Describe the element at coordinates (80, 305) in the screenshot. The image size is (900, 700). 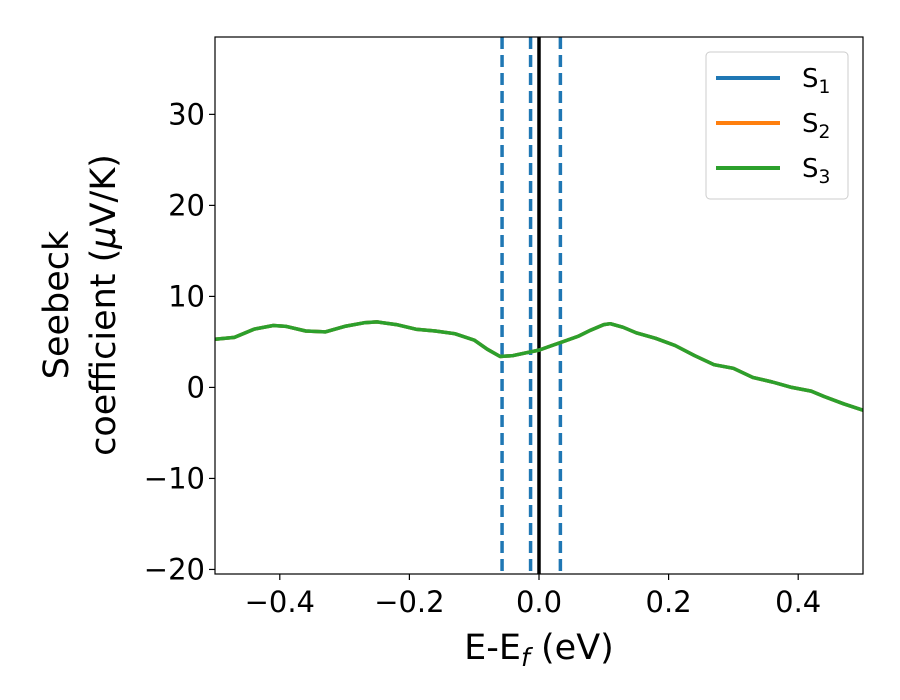
I see `y-axis-label: Seebeck coefficient (μV/K)` at that location.